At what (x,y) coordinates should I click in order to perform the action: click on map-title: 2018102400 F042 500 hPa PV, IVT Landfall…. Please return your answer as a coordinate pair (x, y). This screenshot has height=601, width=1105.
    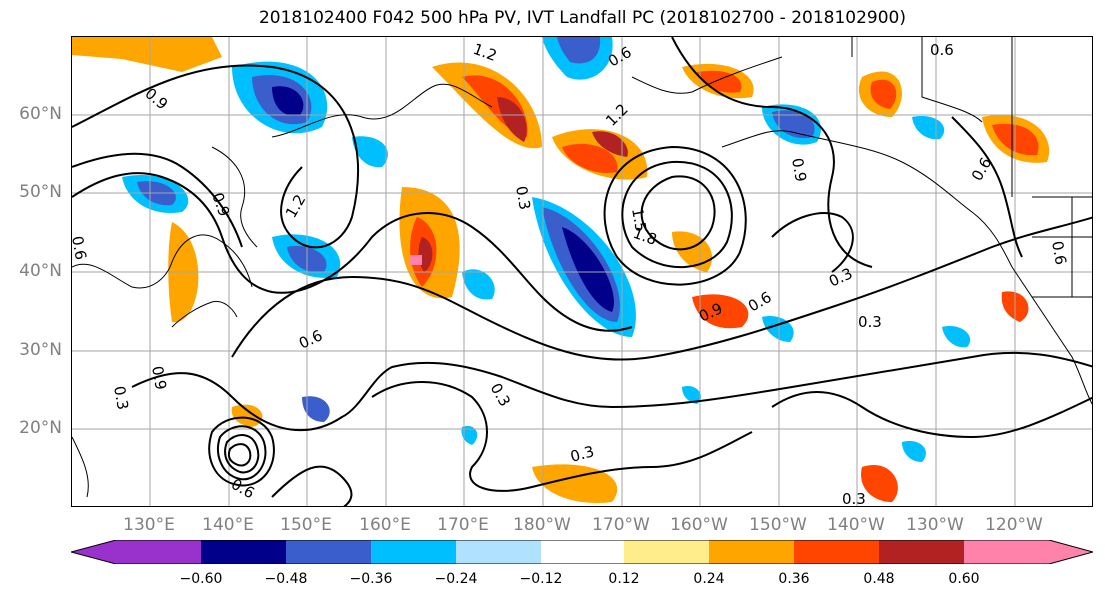
    Looking at the image, I should click on (582, 18).